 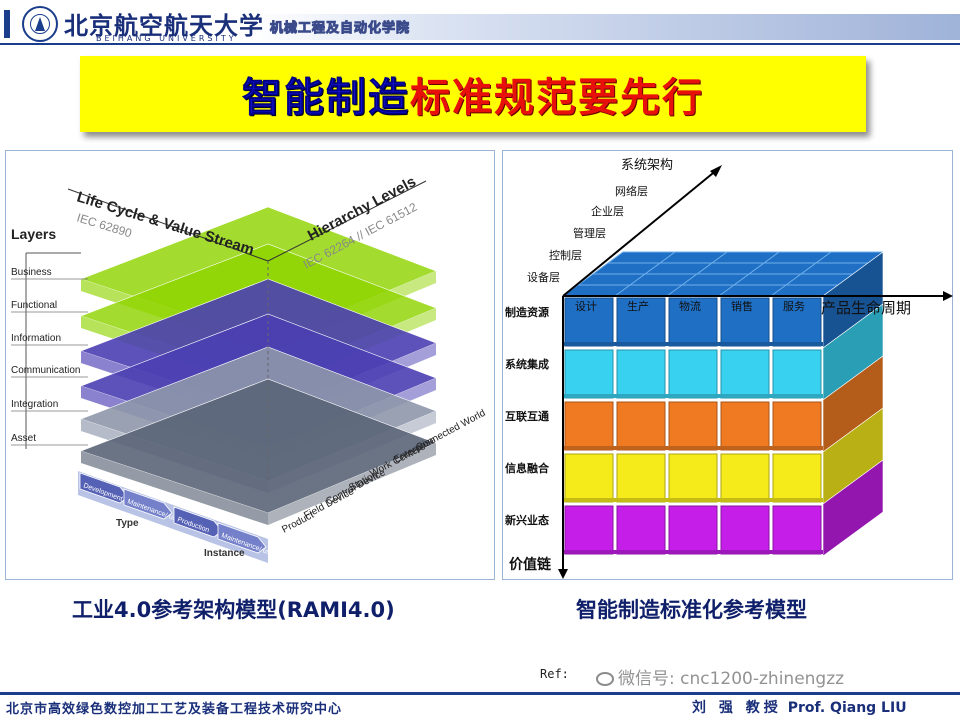 I want to click on layer-label: Information, so click(x=36, y=338).